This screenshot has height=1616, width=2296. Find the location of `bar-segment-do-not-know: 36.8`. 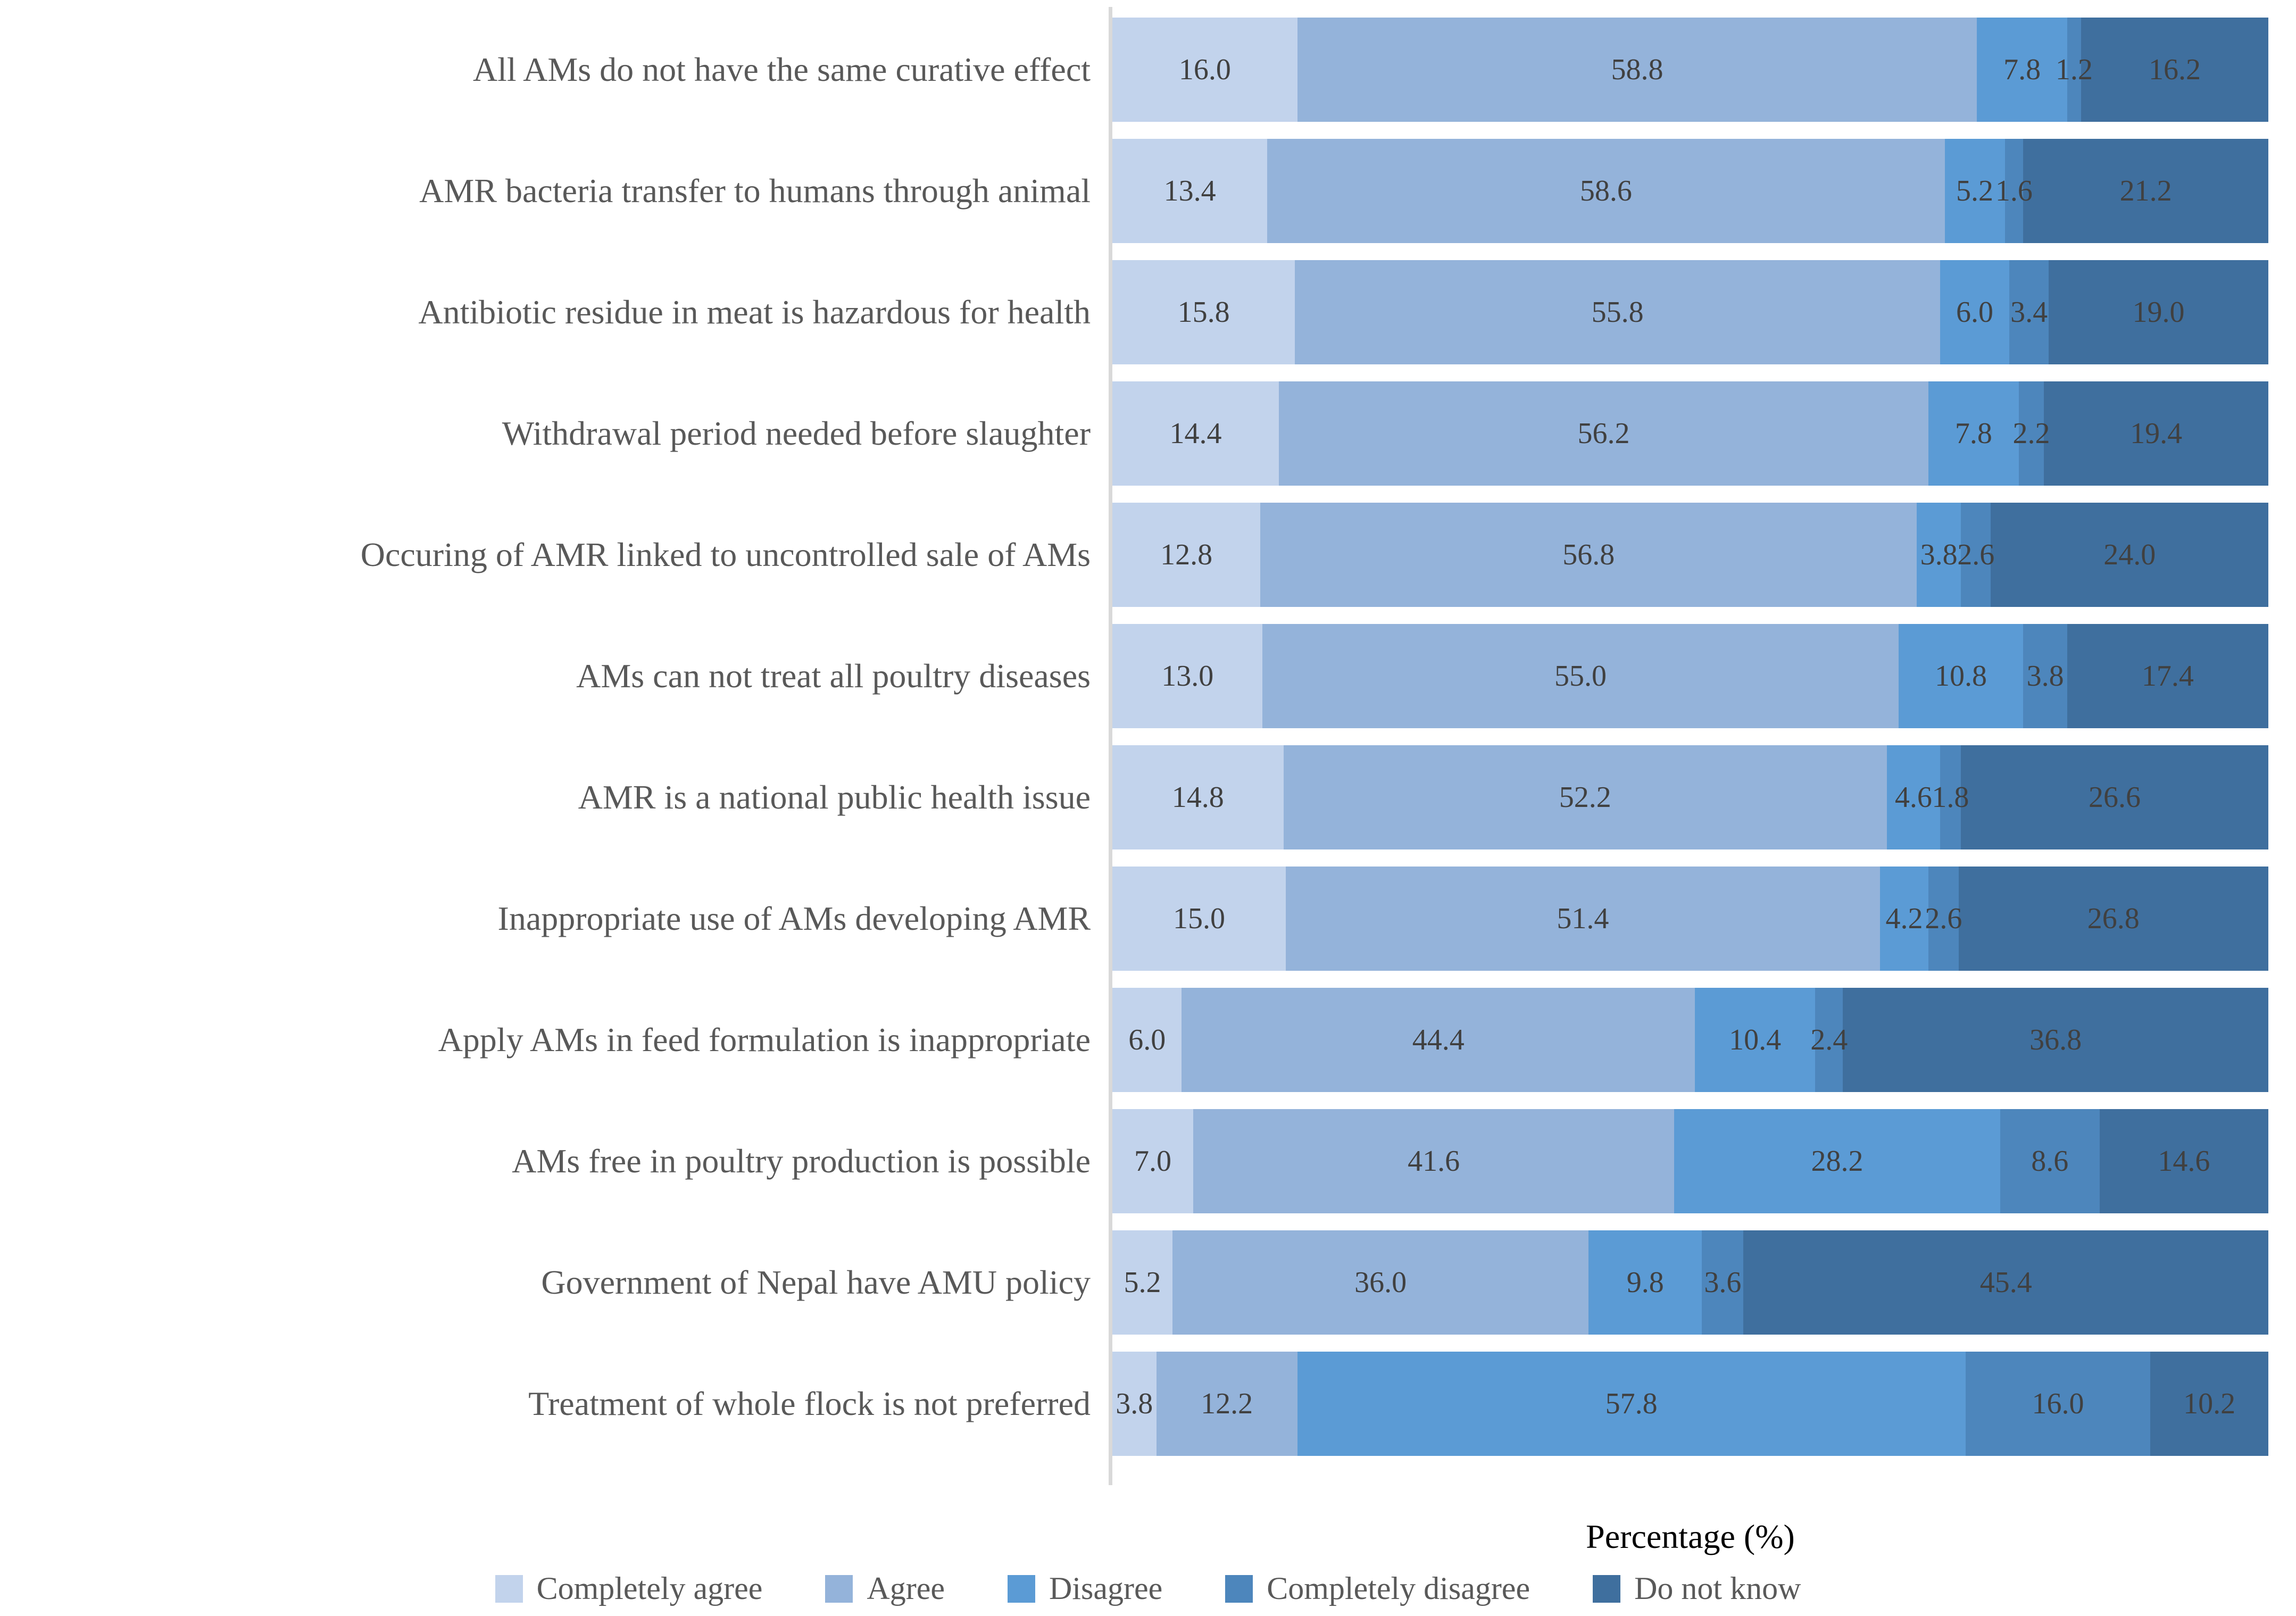

bar-segment-do-not-know: 36.8 is located at coordinates (2055, 1040).